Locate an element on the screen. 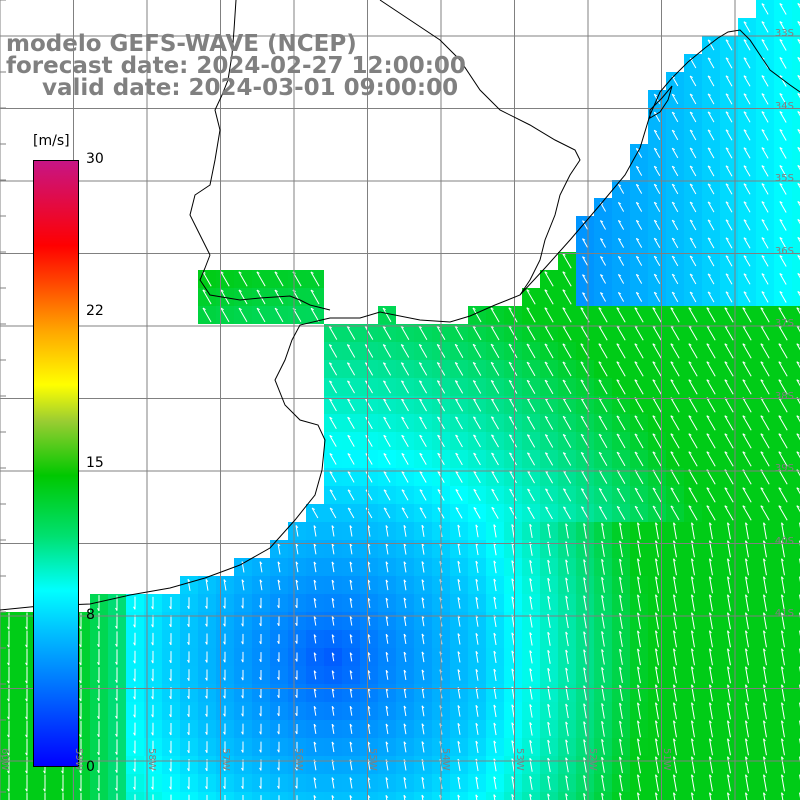 This screenshot has width=800, height=800. longitude-label: 59W is located at coordinates (78, 759).